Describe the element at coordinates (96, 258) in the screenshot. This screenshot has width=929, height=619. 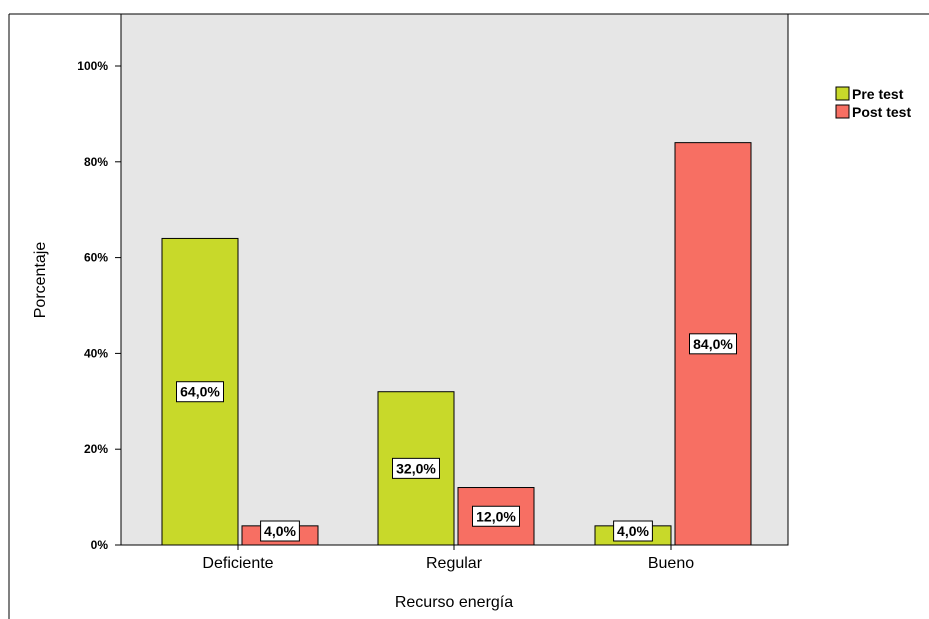
I see `y-tick-label: 60%` at that location.